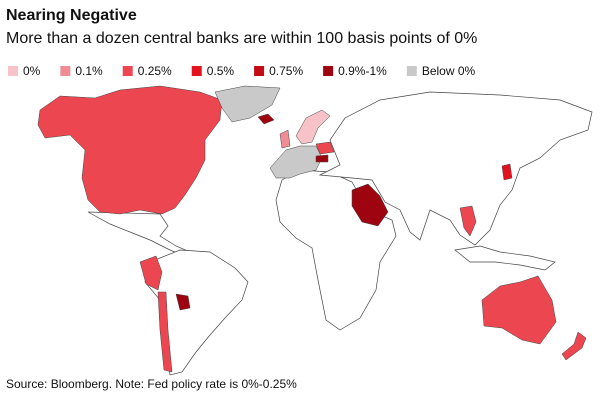 This screenshot has width=602, height=407. I want to click on legend-label: 0.75%, so click(286, 71).